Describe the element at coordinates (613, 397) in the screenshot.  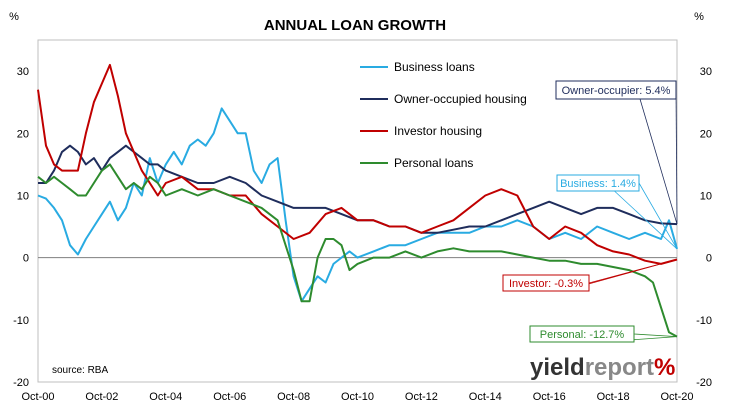
I see `x-tick-label: Oct-18` at that location.